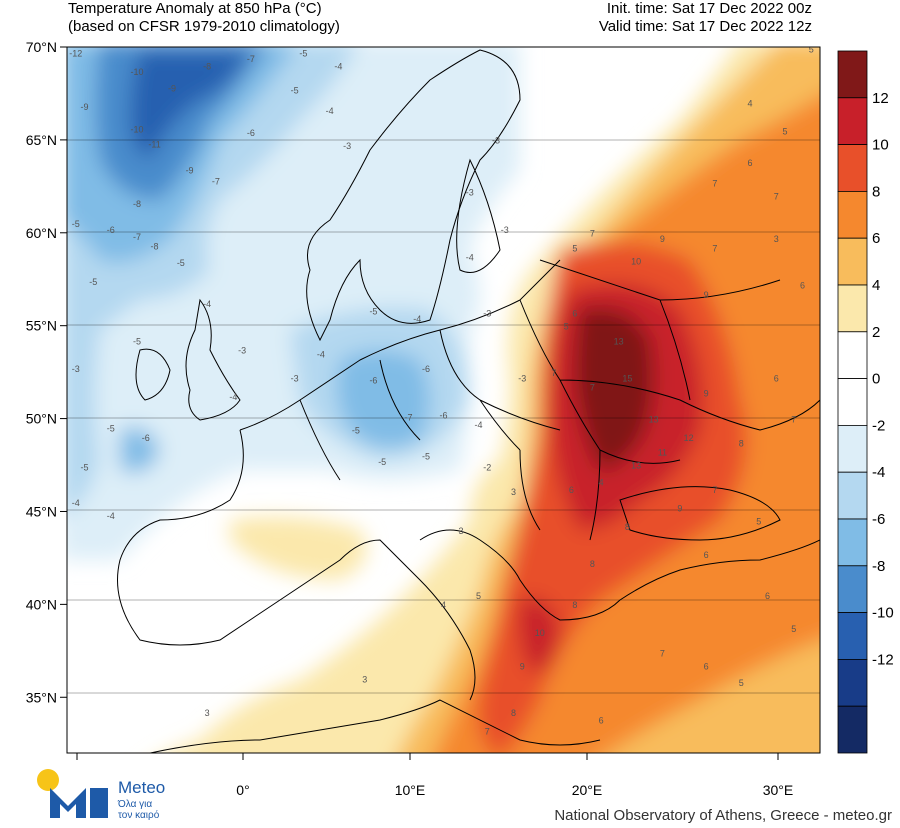 This screenshot has height=828, width=900. What do you see at coordinates (627, 378) in the screenshot?
I see `contour-label: 15` at bounding box center [627, 378].